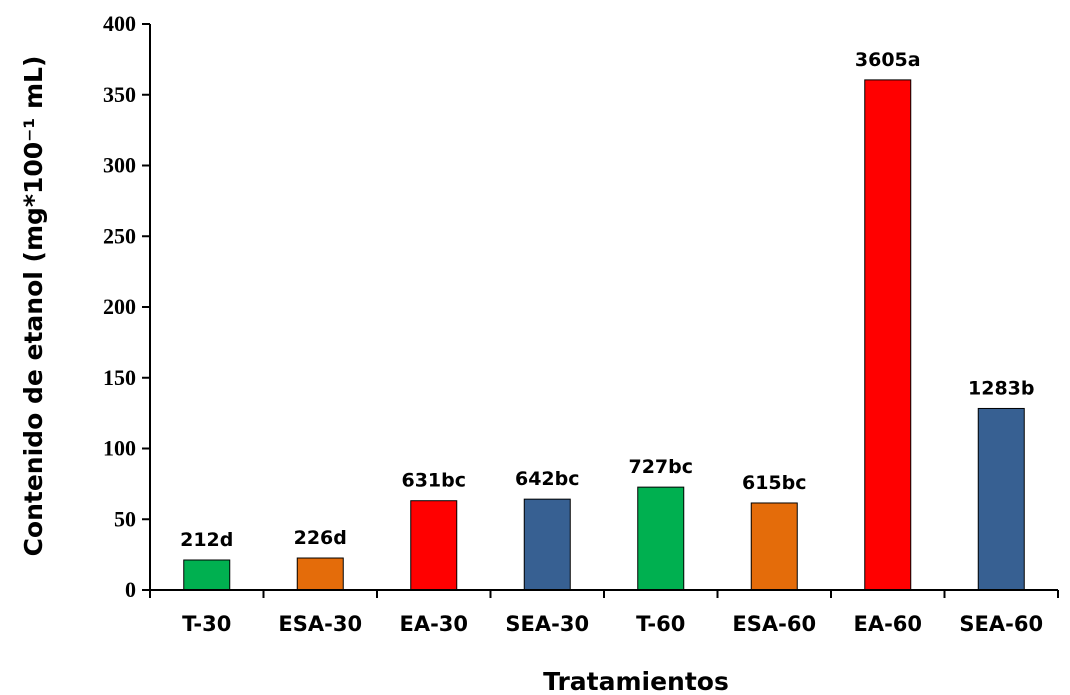 The width and height of the screenshot is (1070, 695). Describe the element at coordinates (774, 624) in the screenshot. I see `x-tick-label-esa-60: ESA-60` at that location.